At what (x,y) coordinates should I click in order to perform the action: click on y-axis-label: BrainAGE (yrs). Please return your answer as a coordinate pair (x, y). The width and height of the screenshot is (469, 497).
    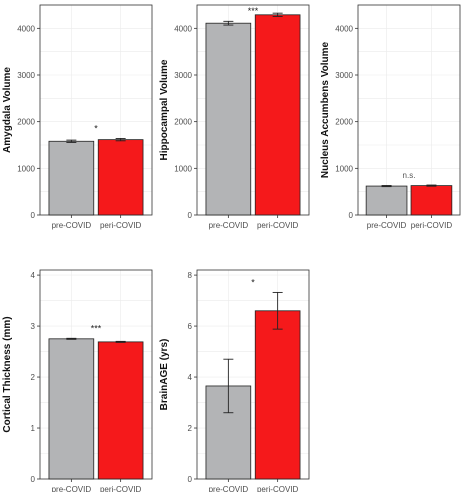
    Looking at the image, I should click on (164, 375).